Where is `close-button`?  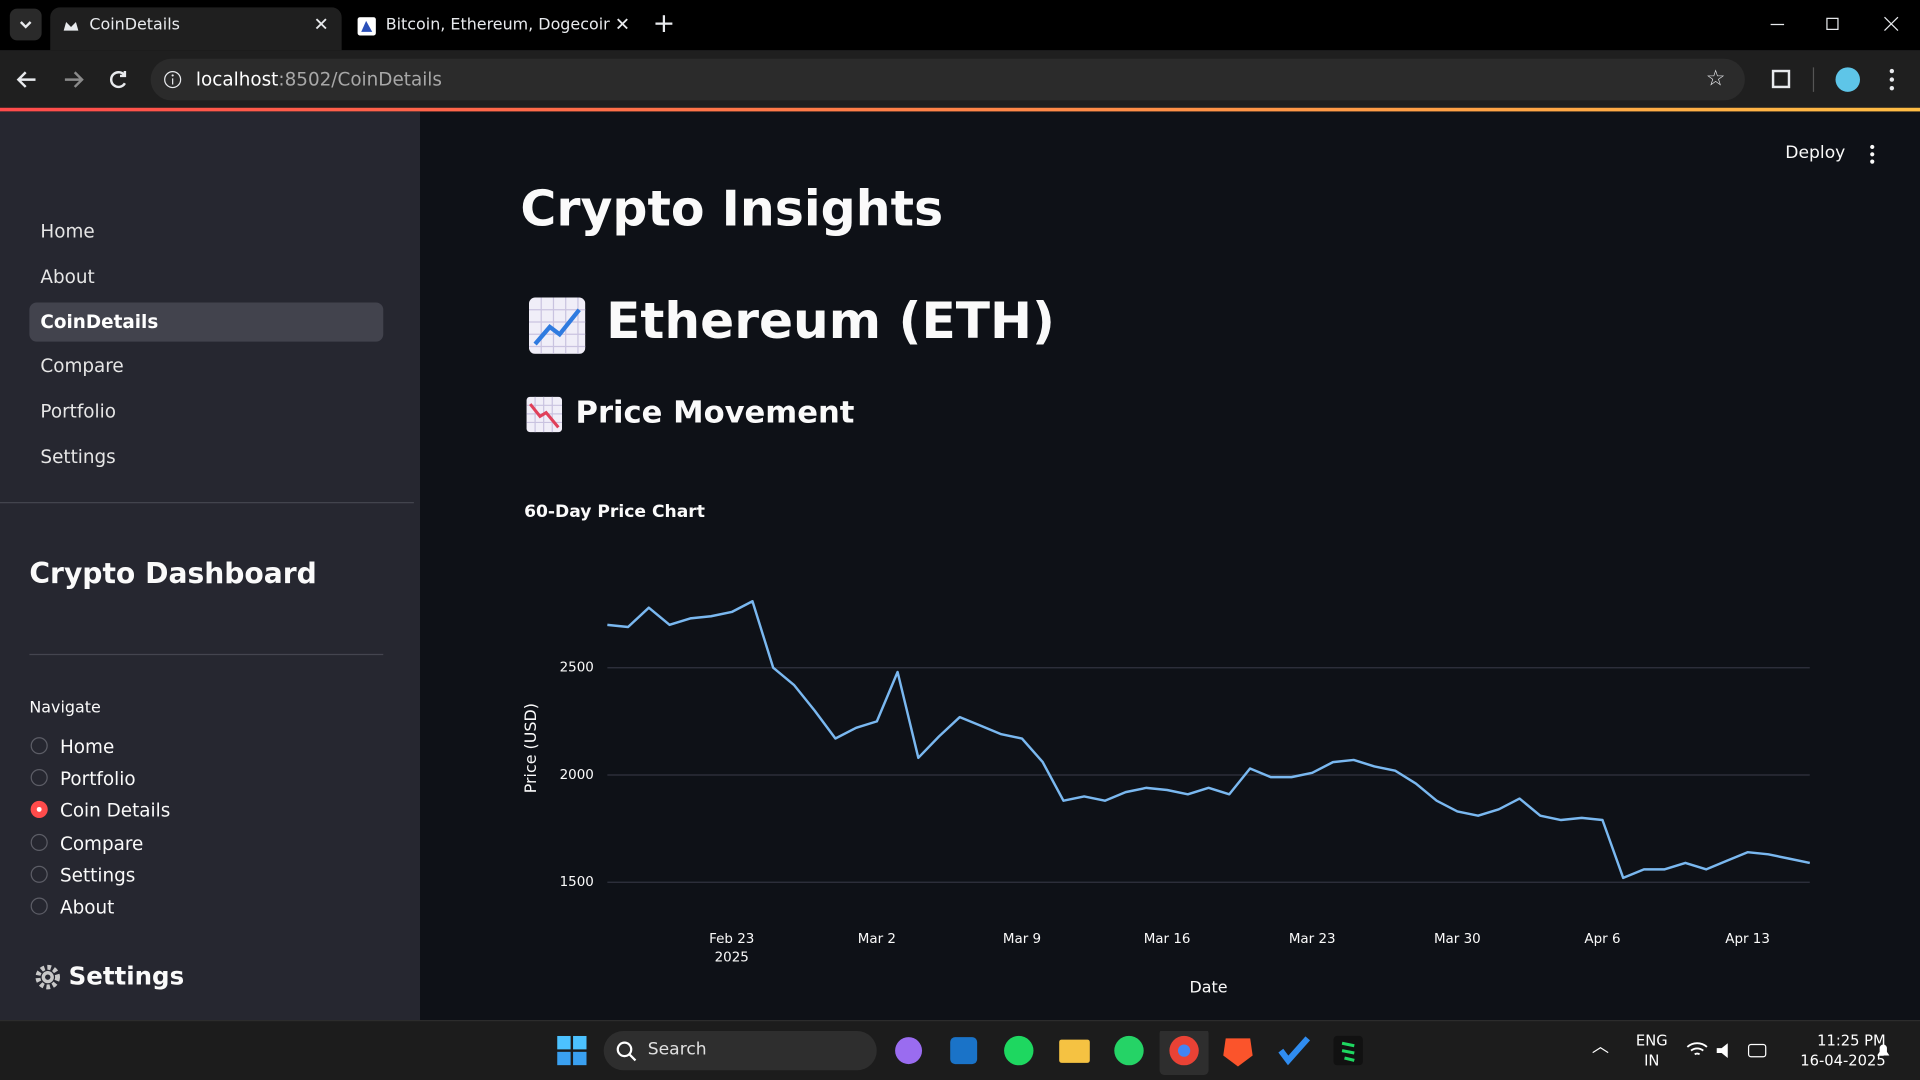 close-button is located at coordinates (1891, 24).